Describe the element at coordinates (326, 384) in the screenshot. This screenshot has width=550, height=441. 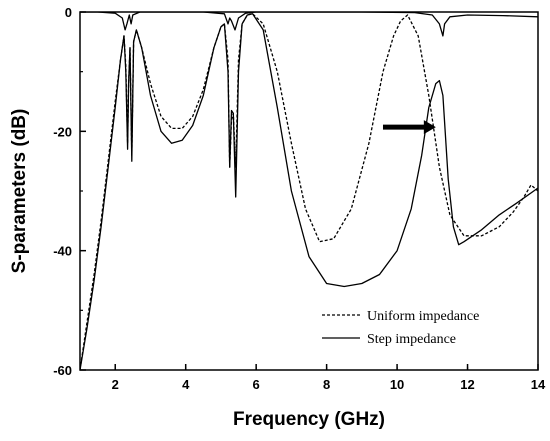
I see `x-tick-label: 8` at that location.